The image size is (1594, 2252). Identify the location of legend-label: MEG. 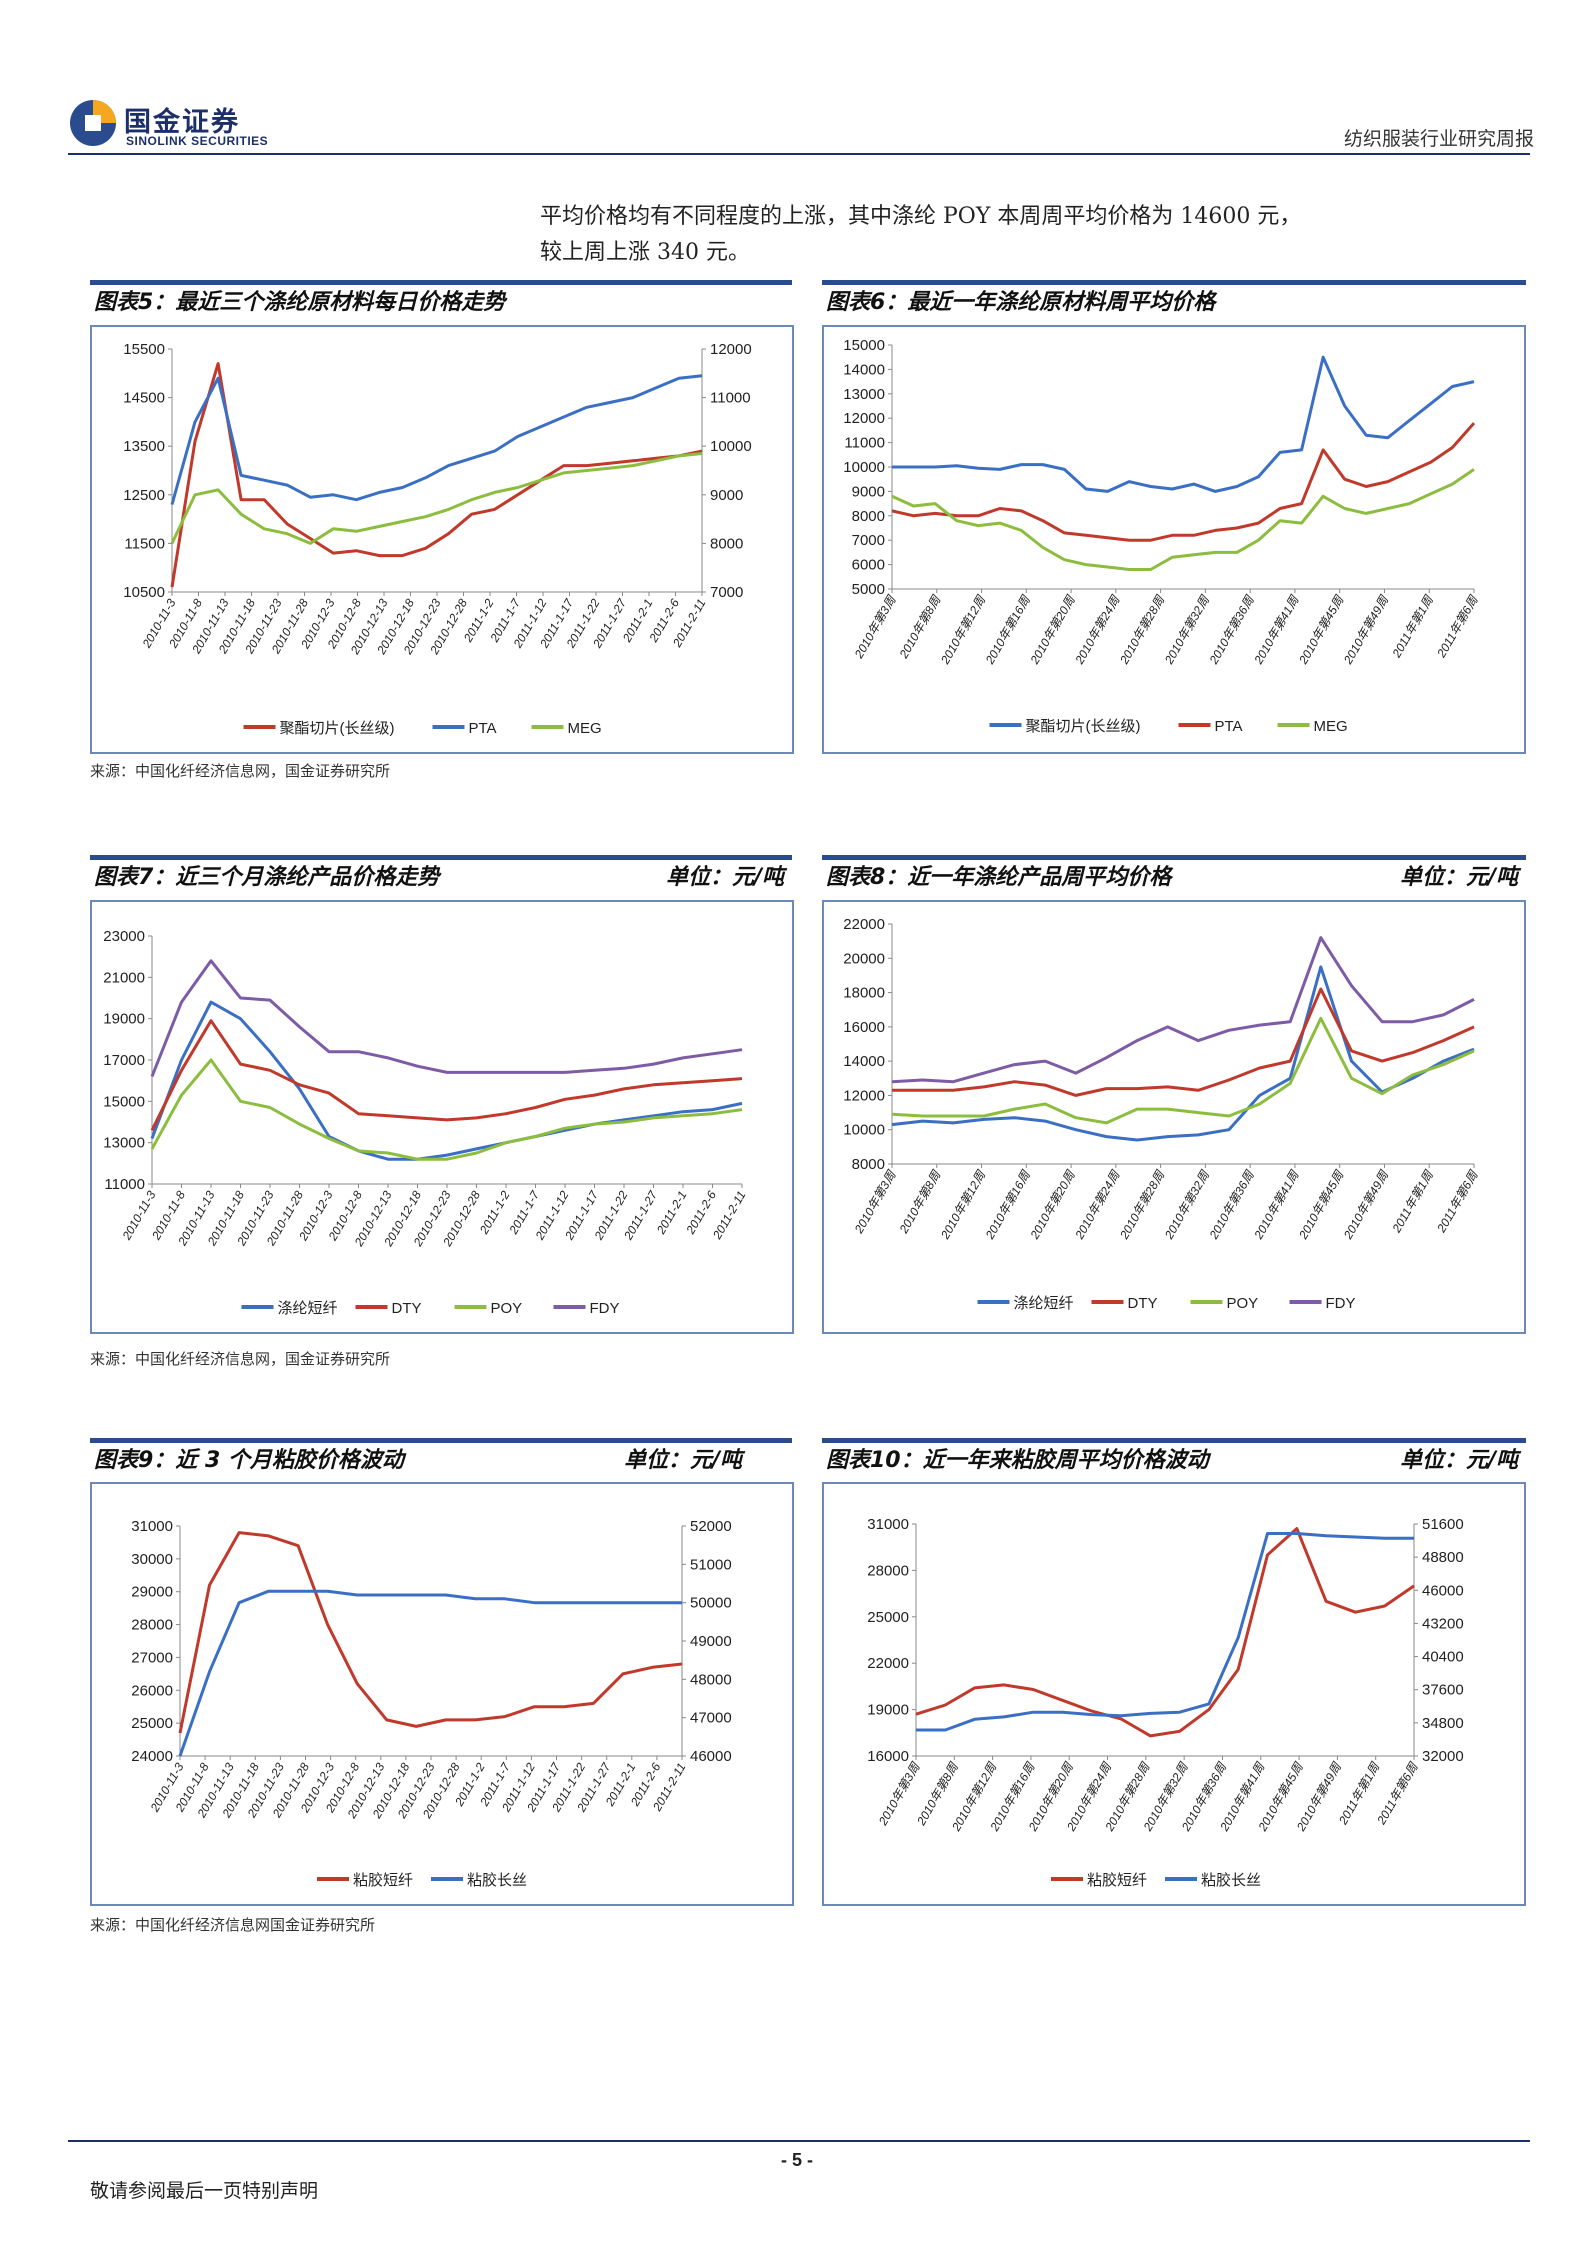
(585, 728).